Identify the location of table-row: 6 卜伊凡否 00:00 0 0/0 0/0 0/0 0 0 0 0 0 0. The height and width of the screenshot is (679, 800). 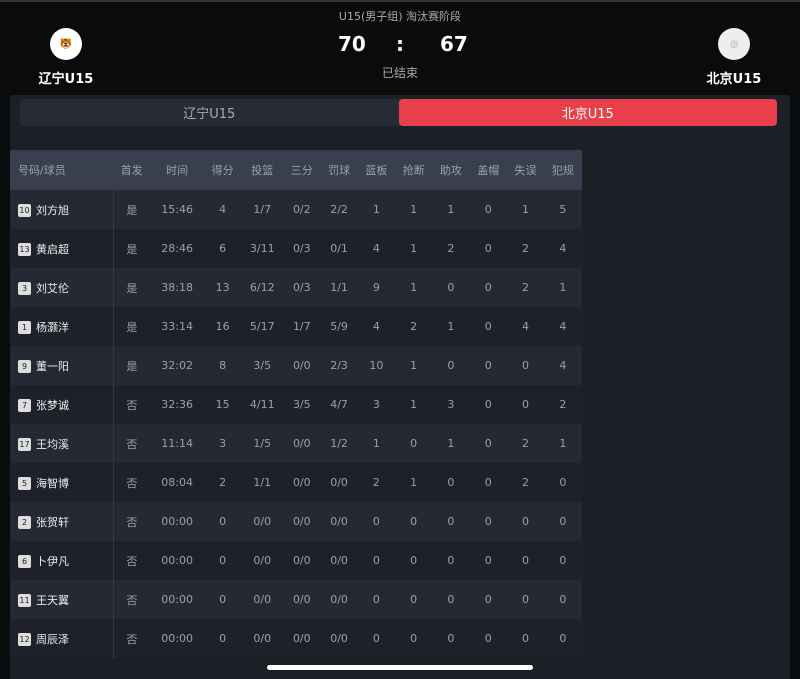
(296, 560).